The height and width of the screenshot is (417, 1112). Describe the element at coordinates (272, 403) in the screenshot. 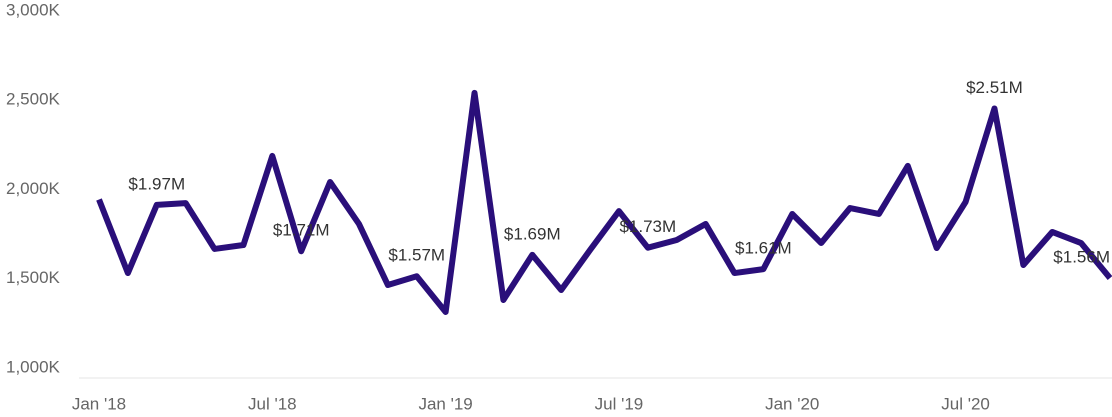

I see `x-tick-label: Jul '18` at that location.